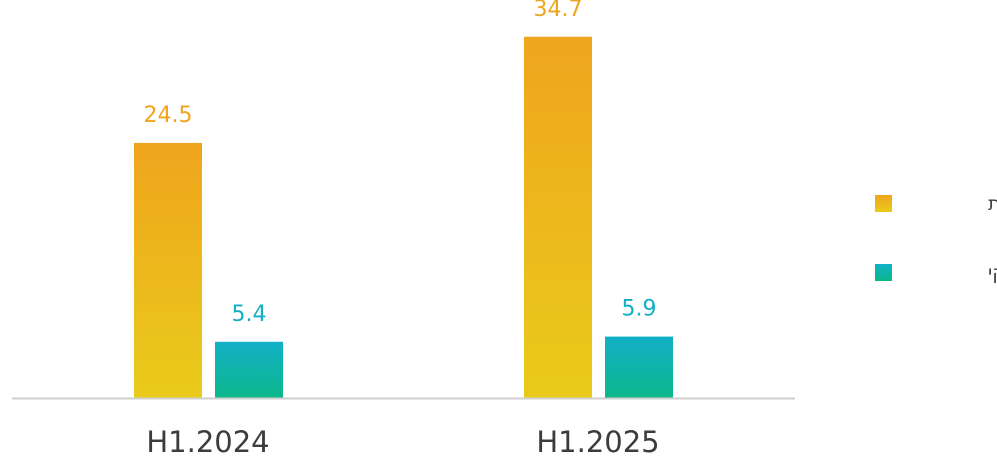  Describe the element at coordinates (249, 369) in the screenshot. I see `bar-net-profit-h1-2024` at that location.